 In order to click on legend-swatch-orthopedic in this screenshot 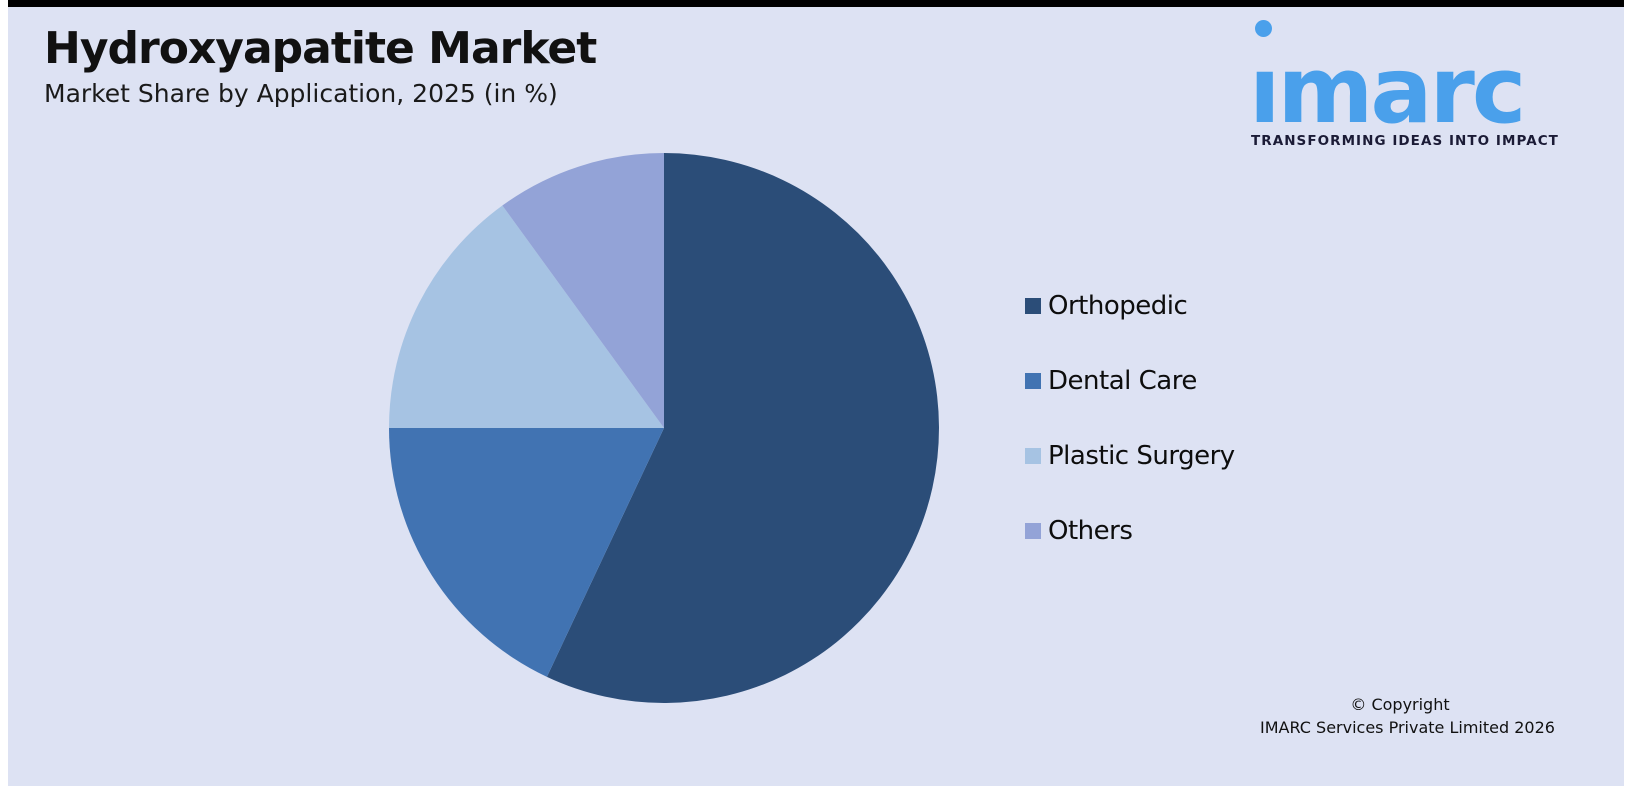, I will do `click(1033, 306)`.